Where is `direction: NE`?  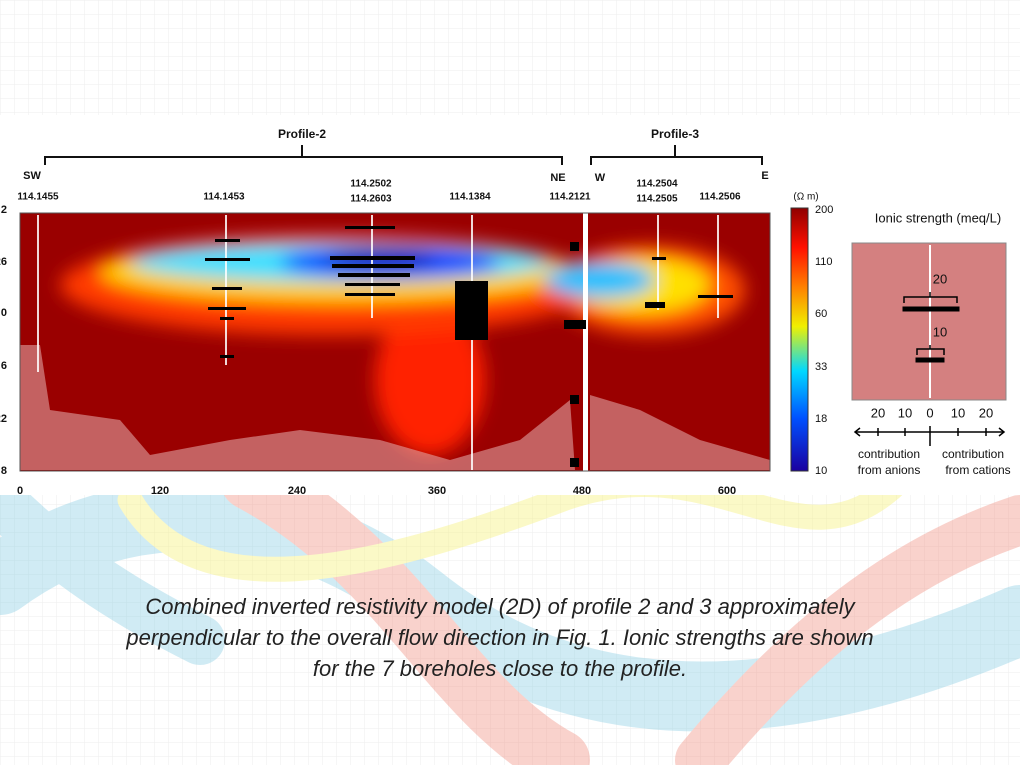 direction: NE is located at coordinates (557, 178).